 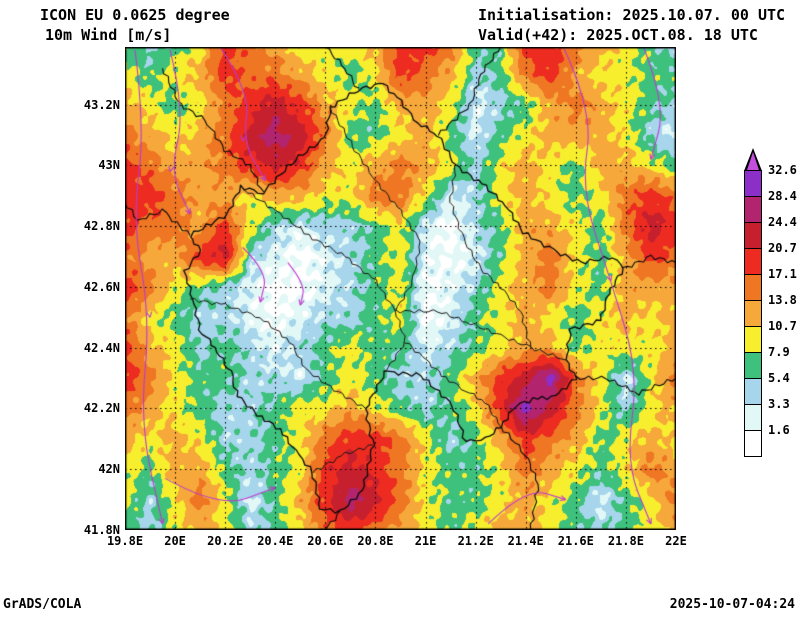 I want to click on x-tick-label: 19.8E, so click(x=125, y=541).